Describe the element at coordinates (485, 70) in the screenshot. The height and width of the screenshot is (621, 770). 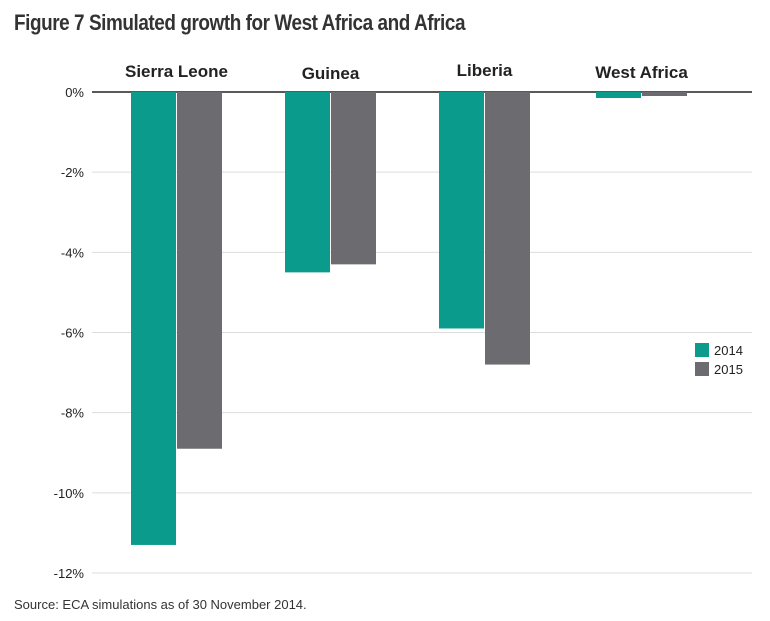
I see `category-label: Liberia` at that location.